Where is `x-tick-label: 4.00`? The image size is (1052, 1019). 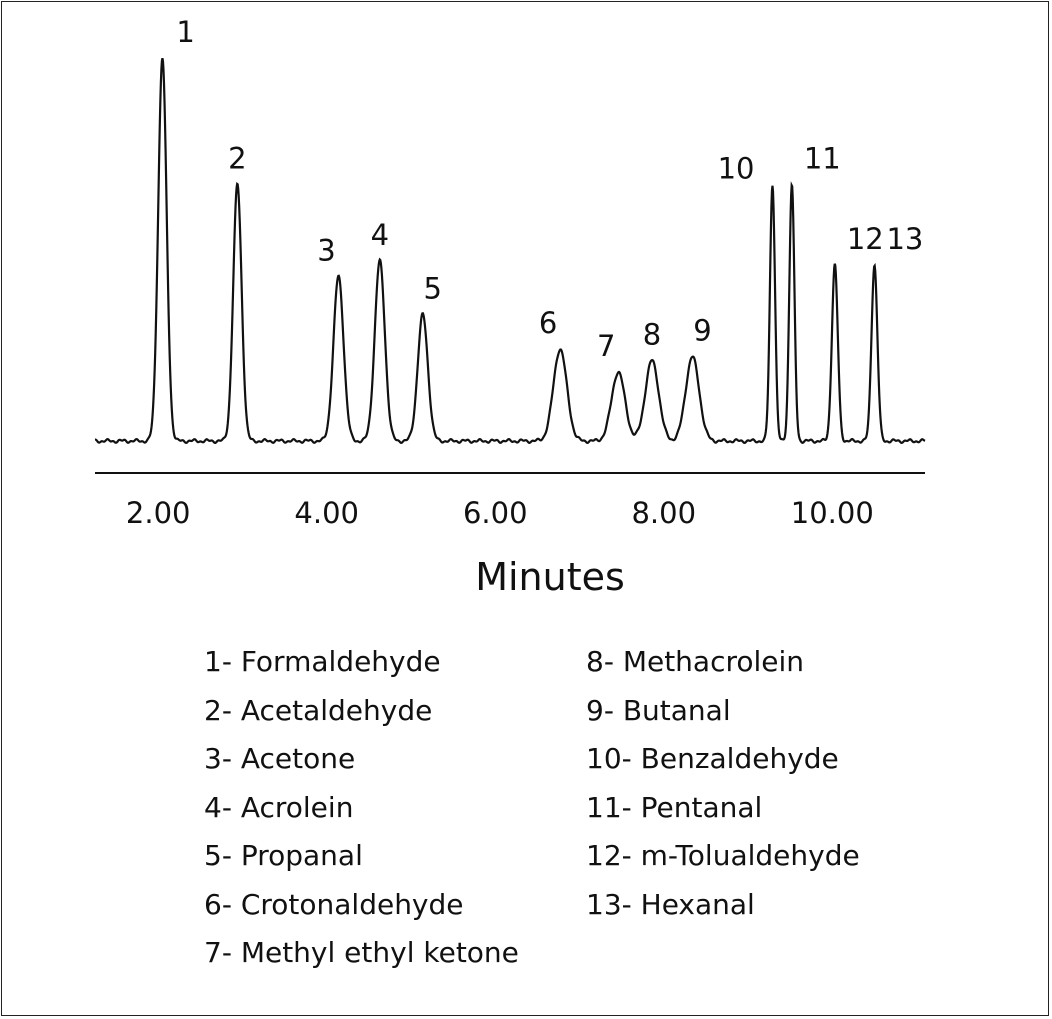 x-tick-label: 4.00 is located at coordinates (326, 513).